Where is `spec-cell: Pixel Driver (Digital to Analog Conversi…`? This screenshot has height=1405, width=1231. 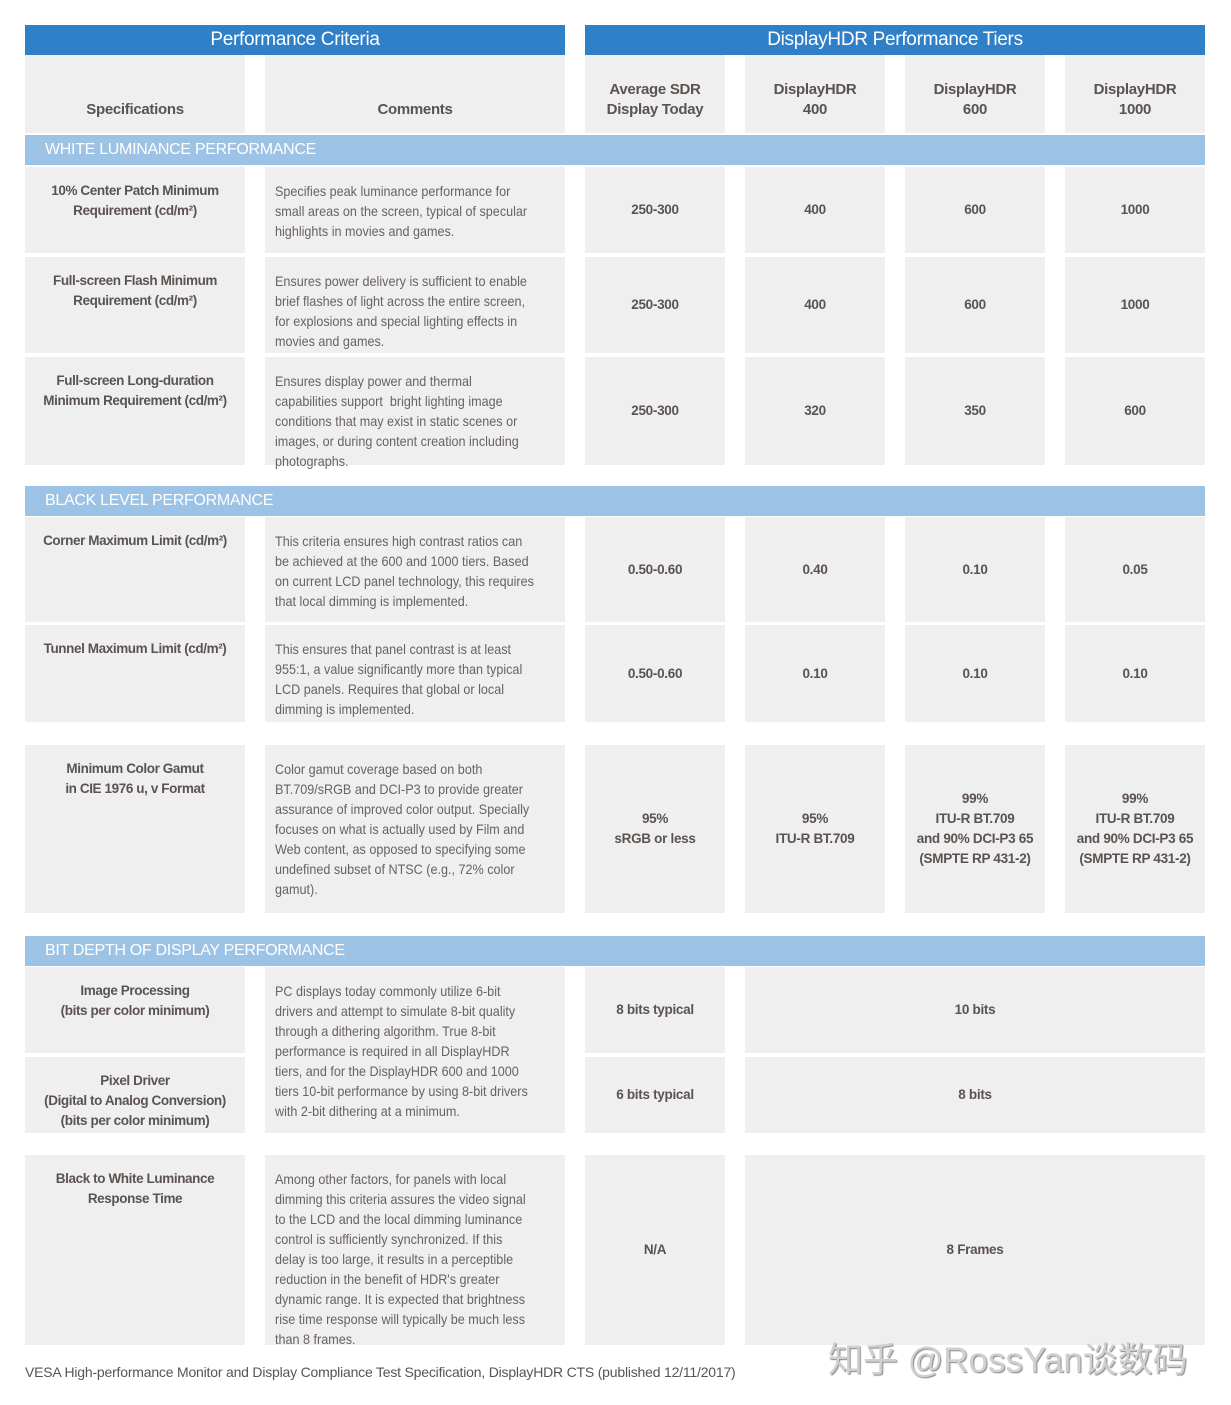
spec-cell: Pixel Driver (Digital to Analog Conversi… is located at coordinates (135, 1095).